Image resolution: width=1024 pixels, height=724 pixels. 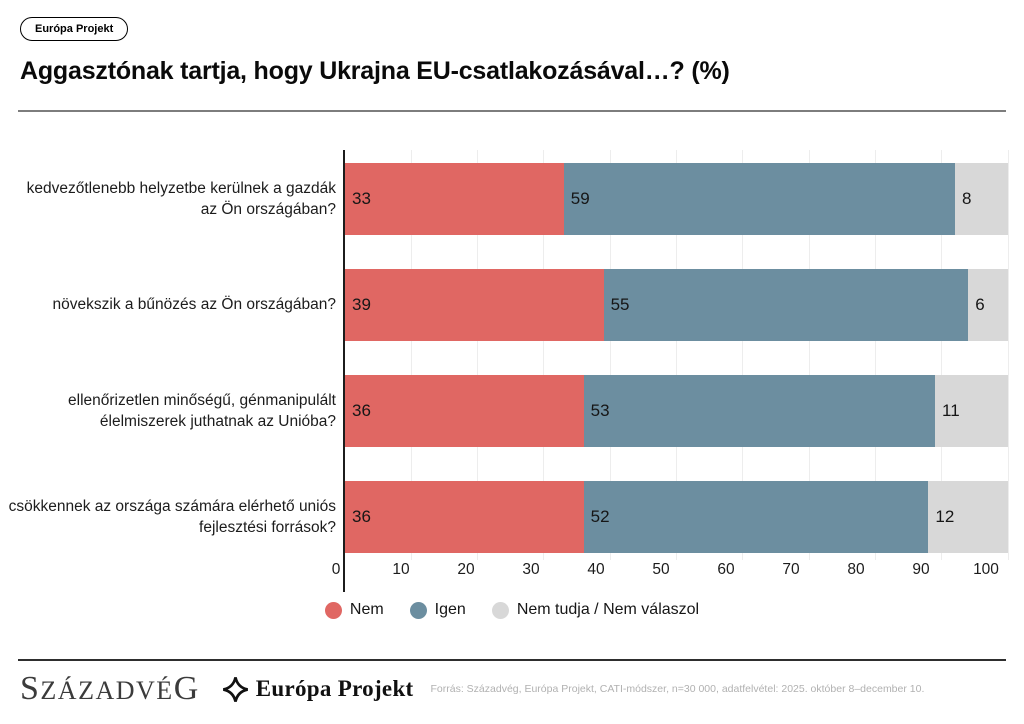 What do you see at coordinates (474, 305) in the screenshot?
I see `bar-segment: 39` at bounding box center [474, 305].